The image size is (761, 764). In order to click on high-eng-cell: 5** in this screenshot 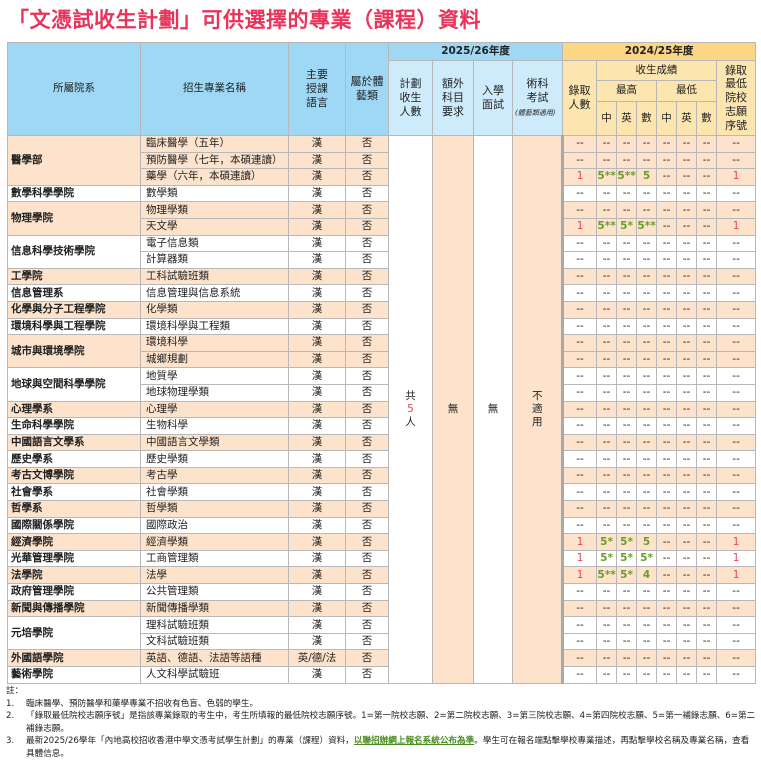, I will do `click(627, 177)`.